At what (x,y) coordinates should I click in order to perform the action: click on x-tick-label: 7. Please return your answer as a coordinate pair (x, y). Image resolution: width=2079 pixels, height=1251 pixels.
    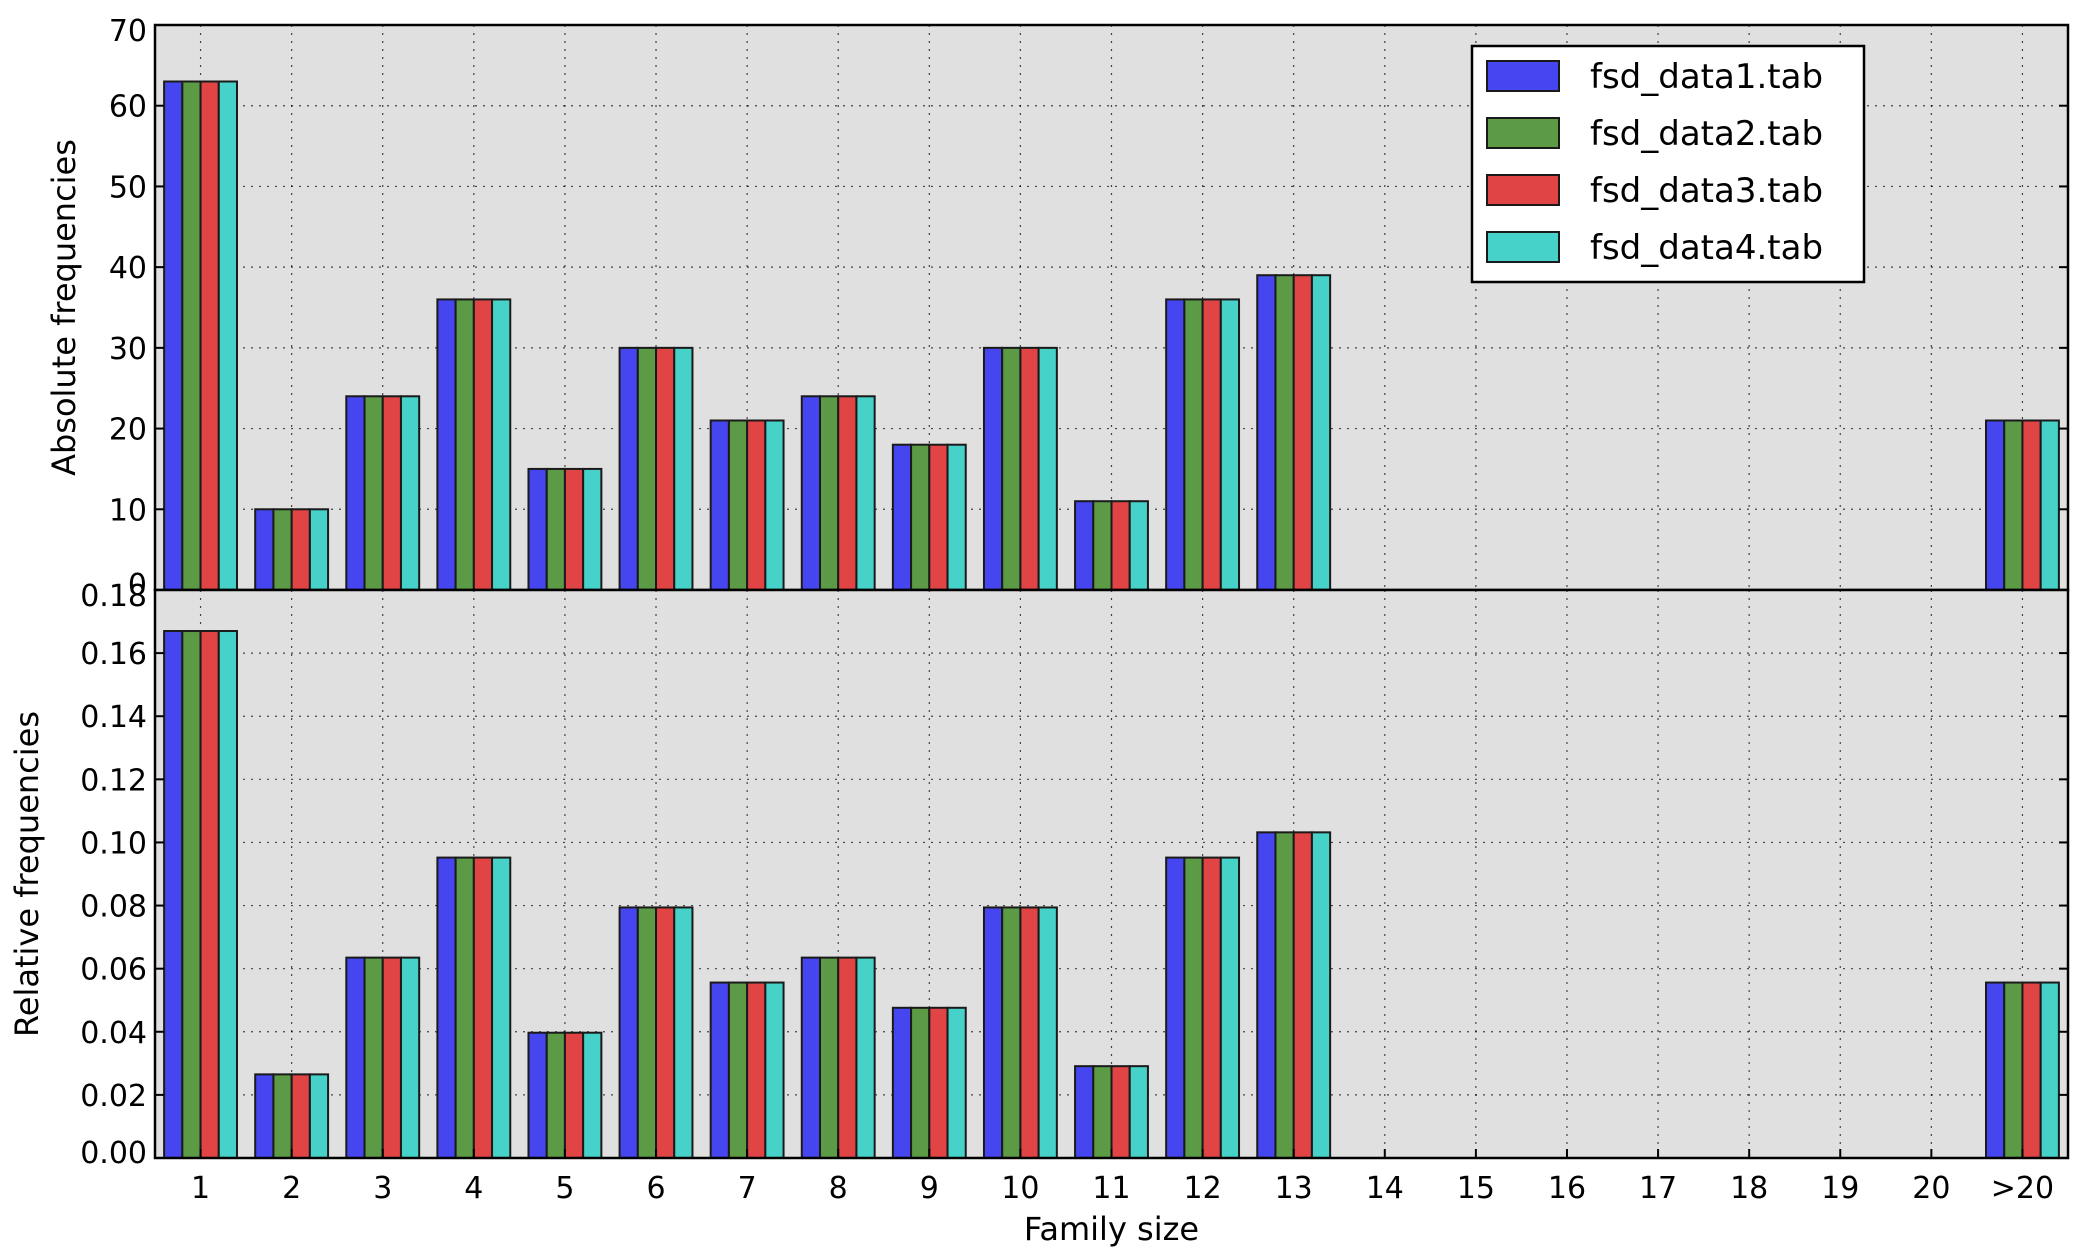
    Looking at the image, I should click on (747, 1188).